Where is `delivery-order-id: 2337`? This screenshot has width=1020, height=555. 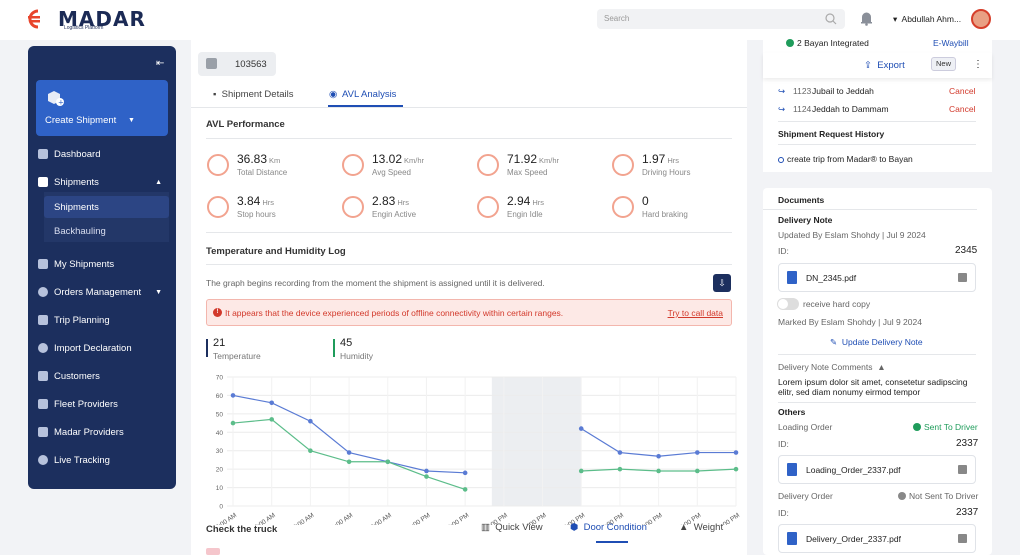
delivery-order-id: 2337 is located at coordinates (967, 512).